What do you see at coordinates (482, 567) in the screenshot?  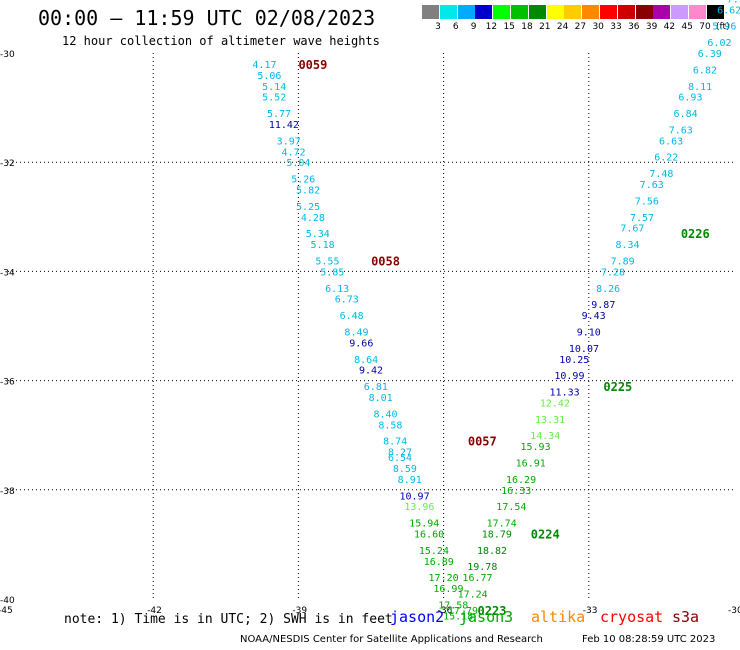 I see `data-label-jason3: 19.78` at bounding box center [482, 567].